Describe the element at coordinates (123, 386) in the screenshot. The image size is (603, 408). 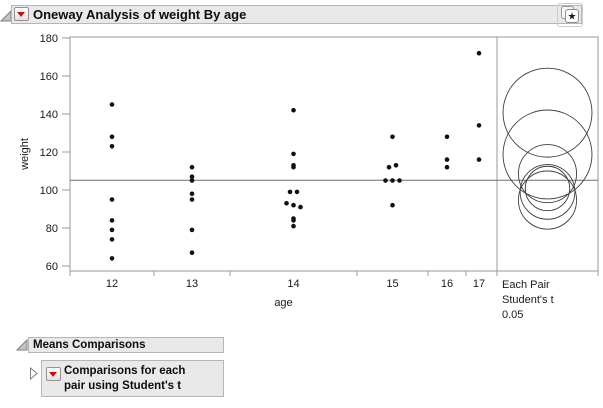
I see `comparisons-label-line2: pair using Student's t` at that location.